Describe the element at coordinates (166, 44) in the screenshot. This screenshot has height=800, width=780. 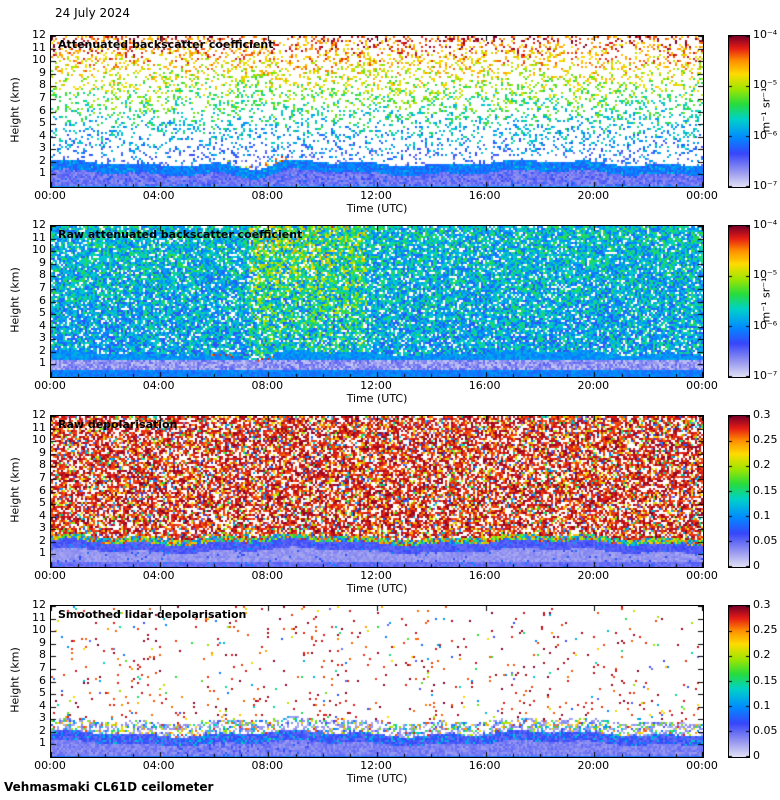
I see `panel-title: Attenuated backscatter coefficient` at that location.